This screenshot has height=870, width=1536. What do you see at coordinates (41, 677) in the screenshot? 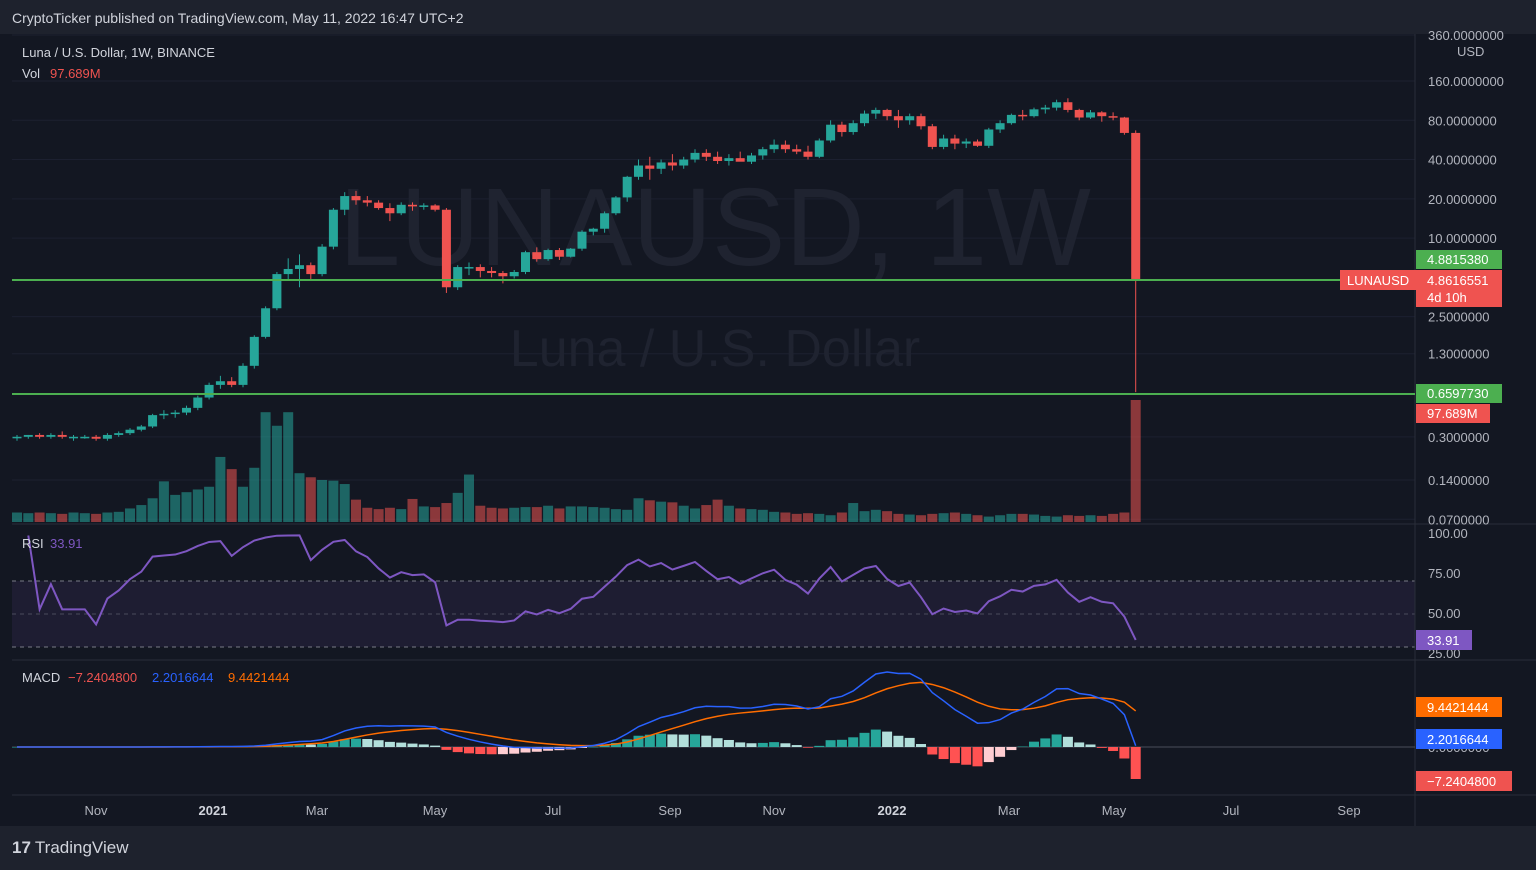
I see `legend-macd-label: MACD` at bounding box center [41, 677].